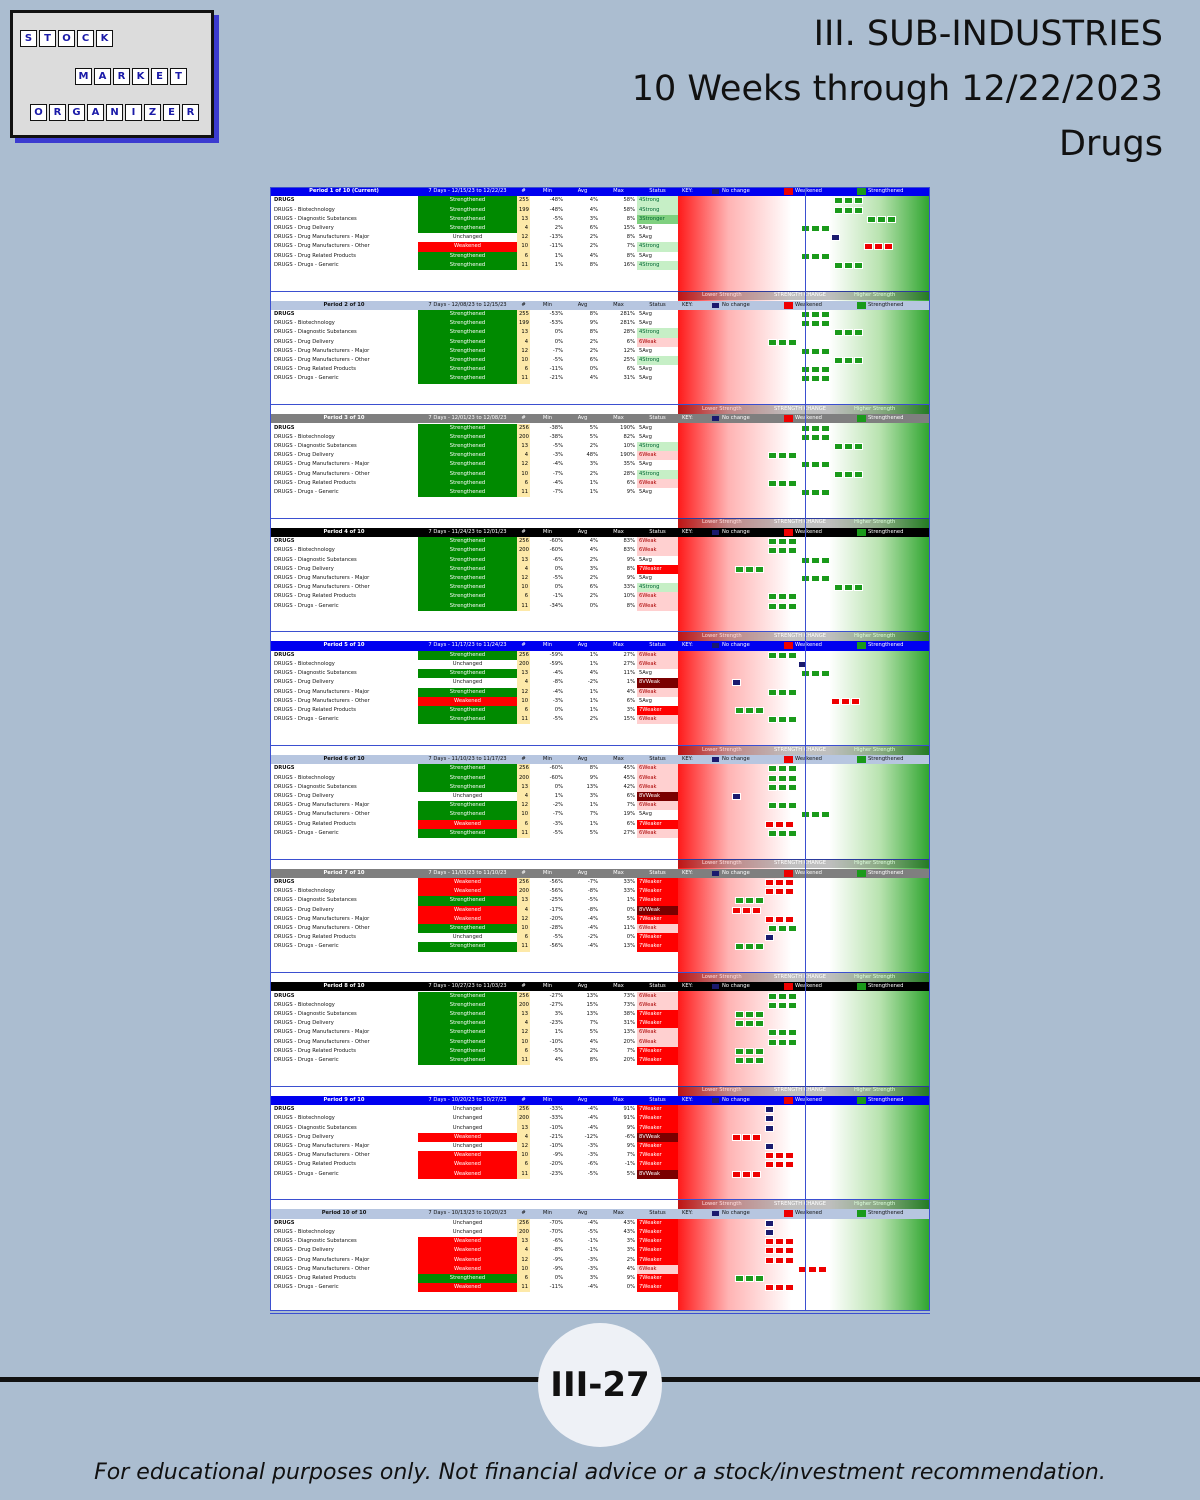 This screenshot has height=1500, width=1200. What do you see at coordinates (523, 883) in the screenshot?
I see `count: 256` at bounding box center [523, 883].